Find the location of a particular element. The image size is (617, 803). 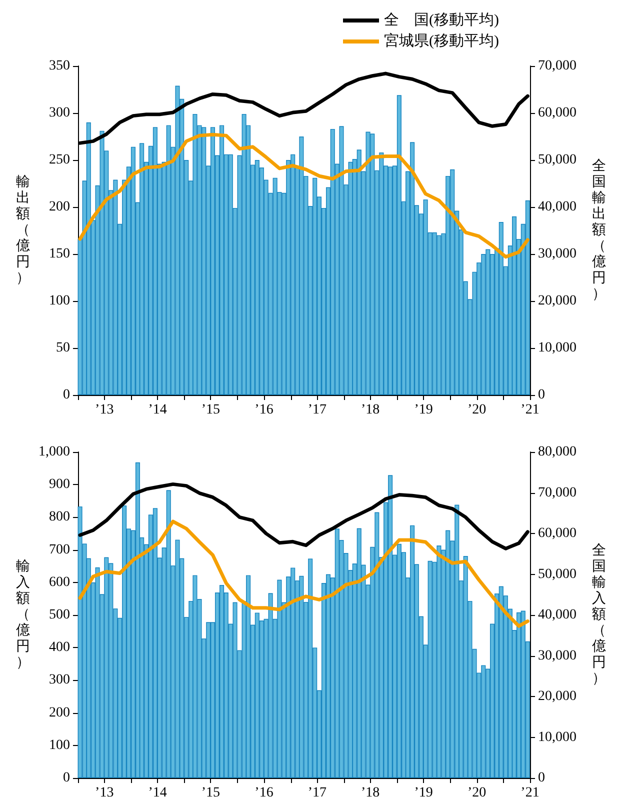

y-axis-title: 輸入額（億円） is located at coordinates (23, 614).